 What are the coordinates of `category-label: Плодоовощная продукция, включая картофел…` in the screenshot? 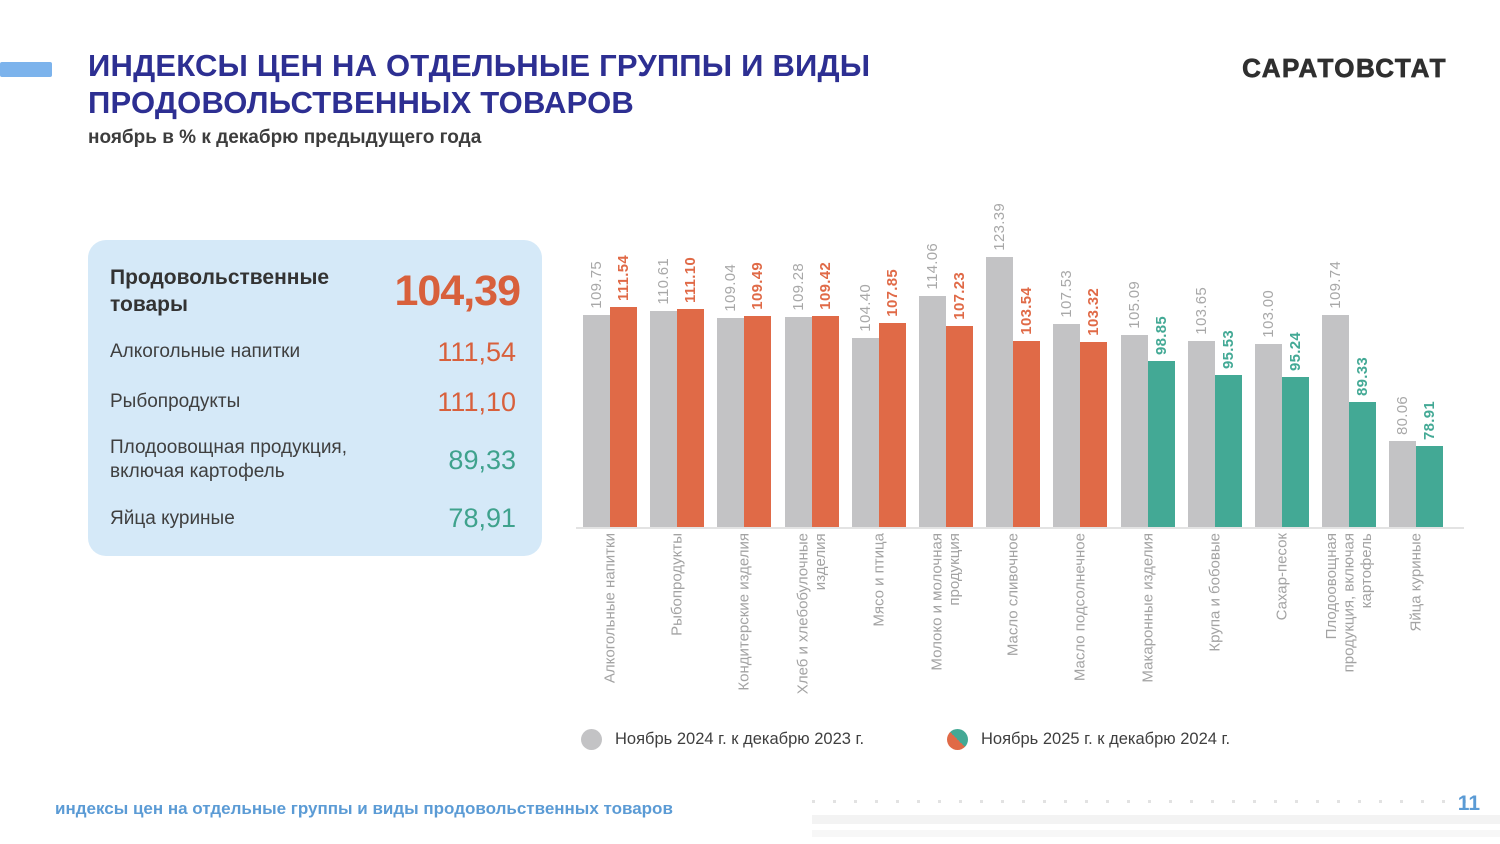 It's located at (1348, 603).